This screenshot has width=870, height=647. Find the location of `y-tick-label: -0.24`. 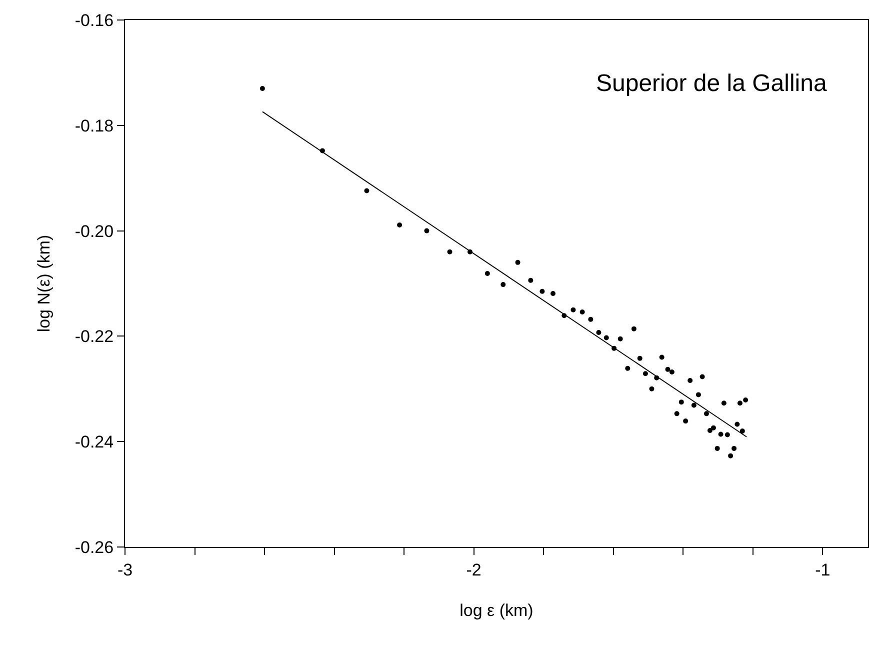

y-tick-label: -0.24 is located at coordinates (94, 442).